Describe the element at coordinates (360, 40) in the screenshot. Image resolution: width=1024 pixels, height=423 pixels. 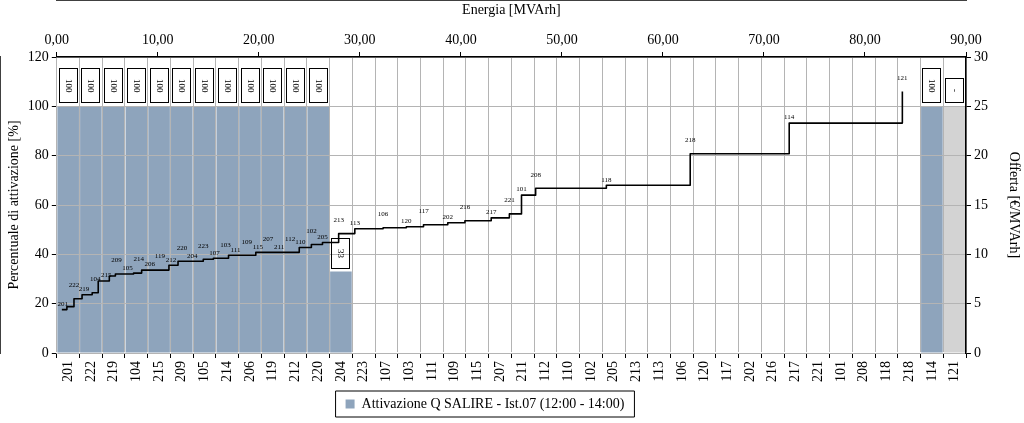
I see `x-tick-label: 30,00` at that location.